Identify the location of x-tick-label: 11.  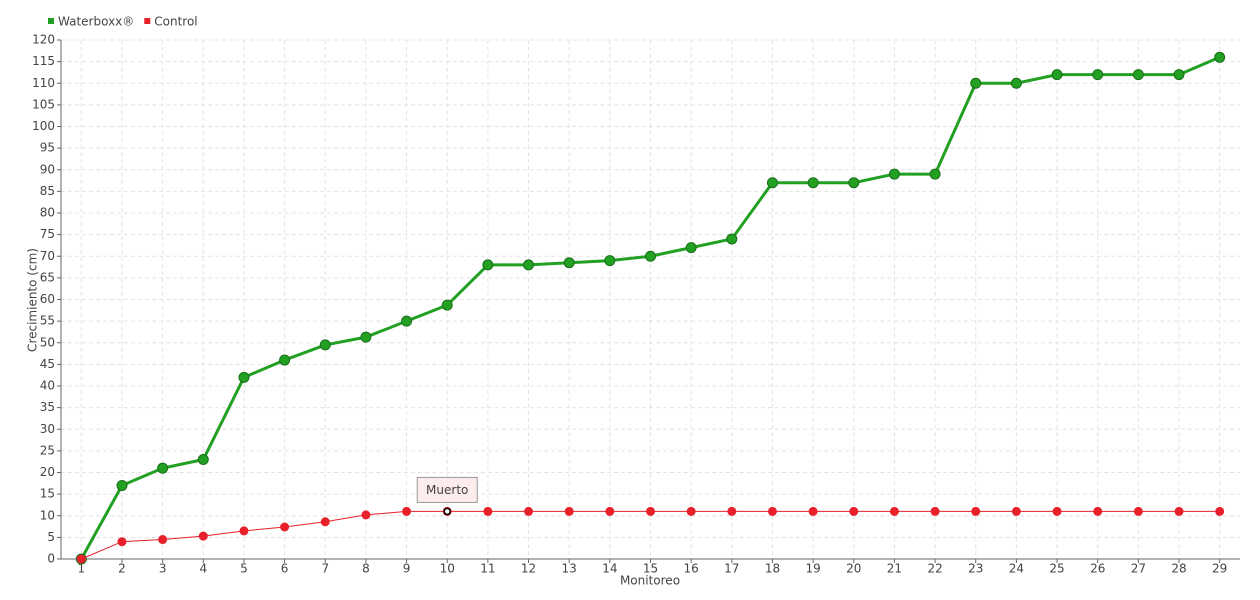
(487, 569).